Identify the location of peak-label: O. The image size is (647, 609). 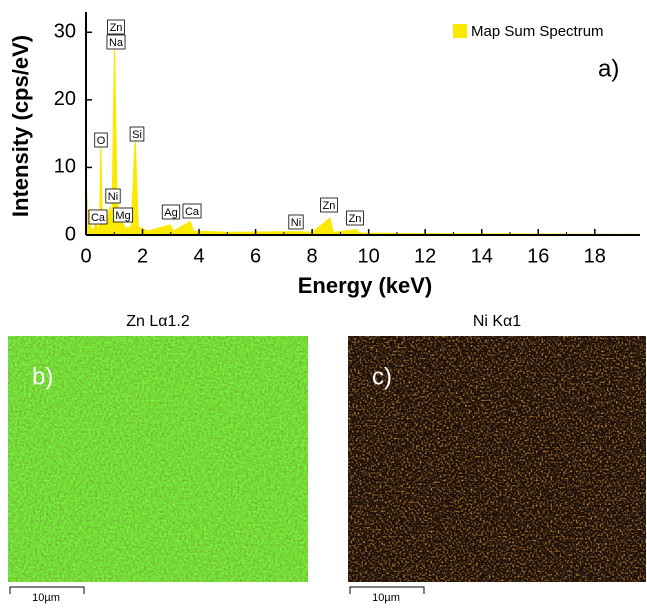
(101, 141).